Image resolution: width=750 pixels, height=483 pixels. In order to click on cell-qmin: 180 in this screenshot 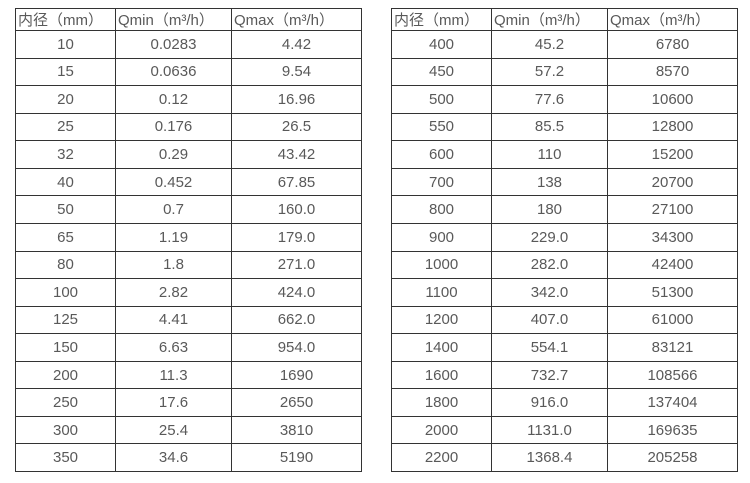, I will do `click(549, 209)`.